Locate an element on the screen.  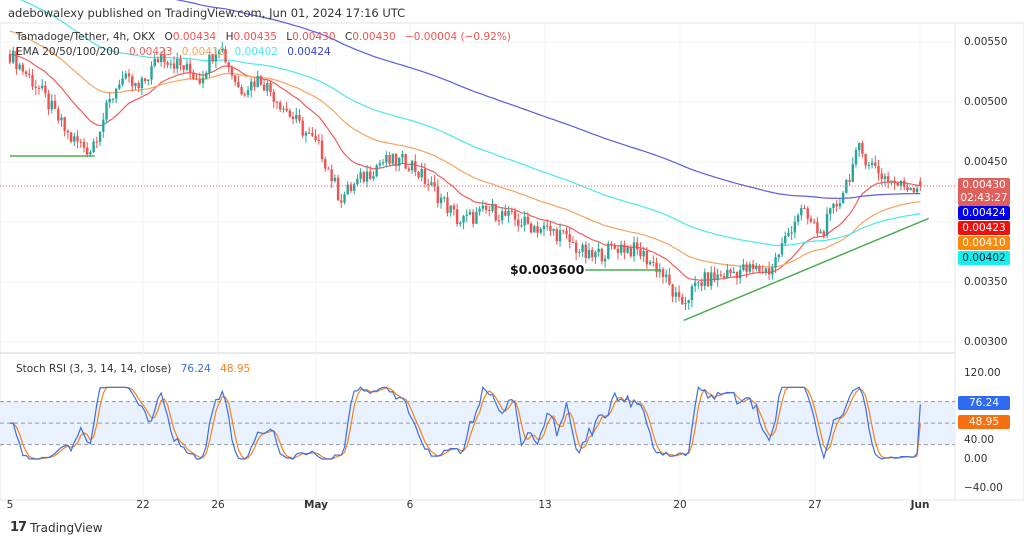
symbol-name: Tamadoge/Tether, 4h, OKX is located at coordinates (86, 37).